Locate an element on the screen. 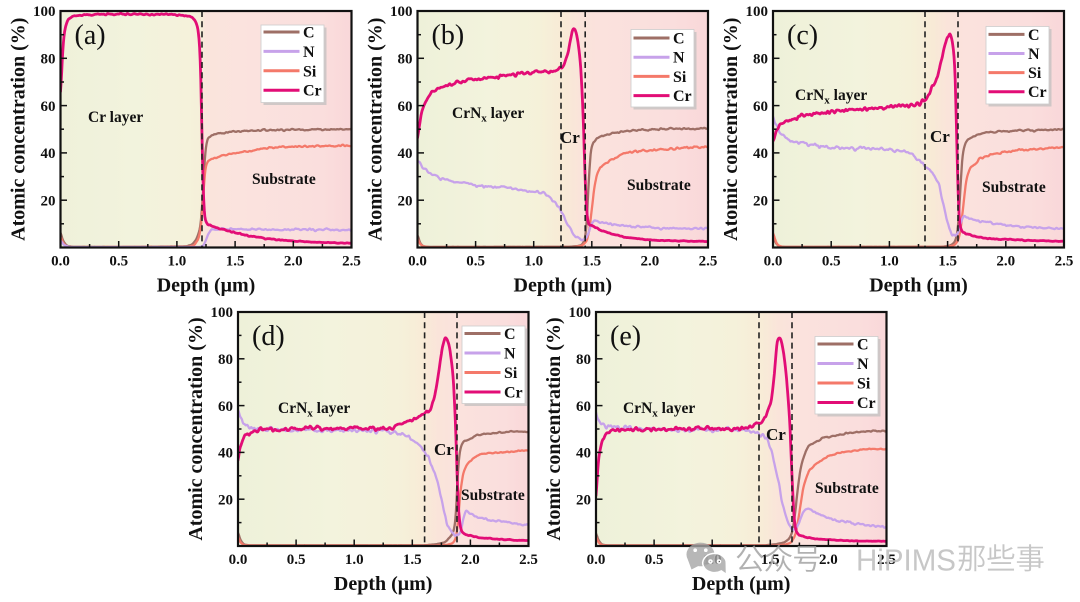  svg-text: (b) is located at coordinates (448, 35).